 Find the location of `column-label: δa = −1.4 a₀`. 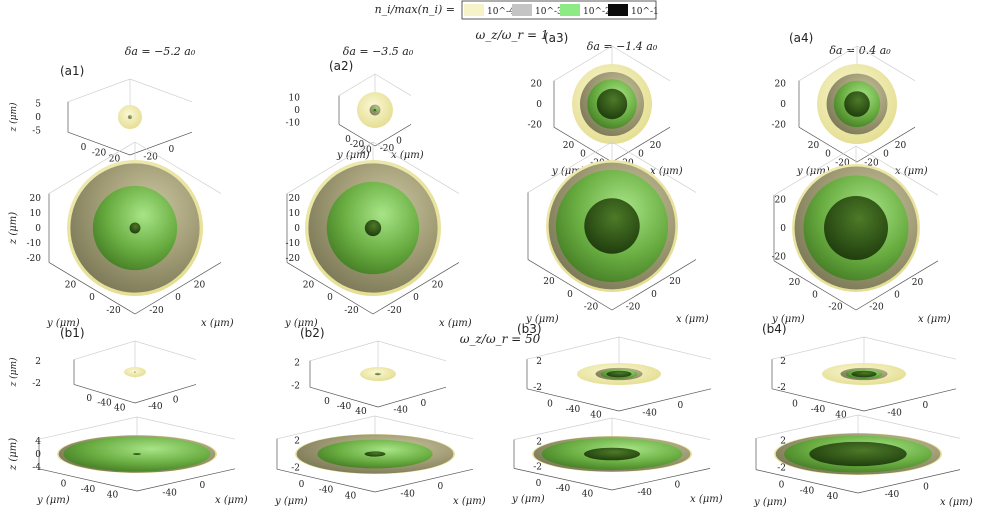

column-label: δa = −1.4 a₀ is located at coordinates (622, 46).